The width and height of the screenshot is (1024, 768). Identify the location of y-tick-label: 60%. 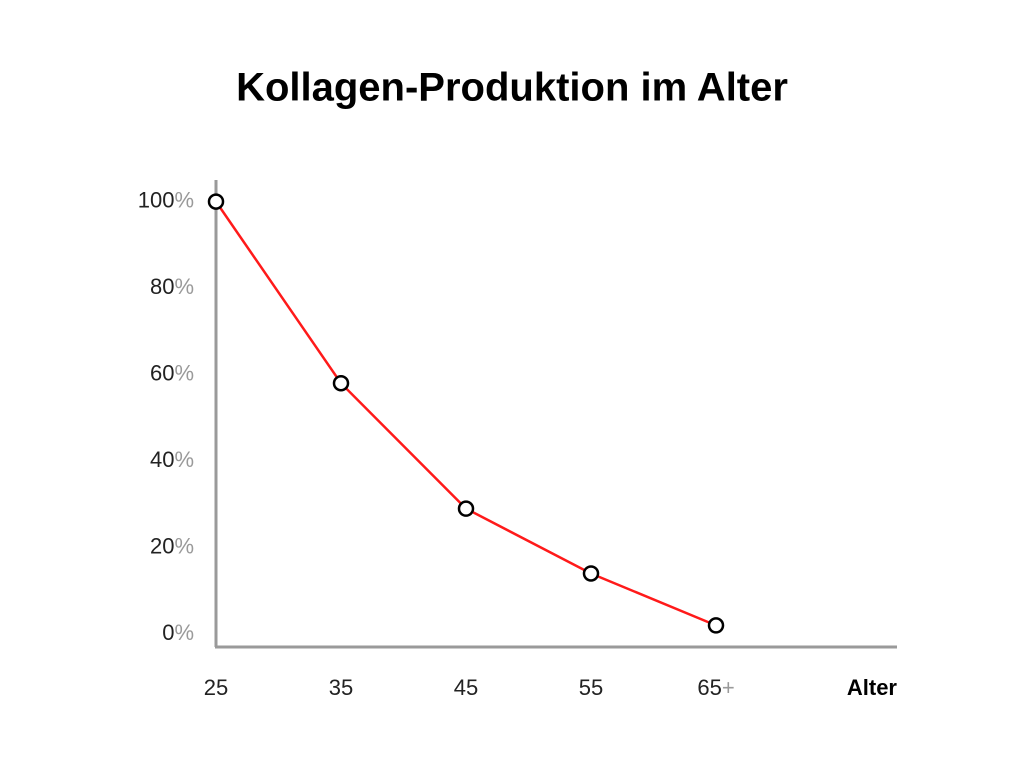
(172, 372).